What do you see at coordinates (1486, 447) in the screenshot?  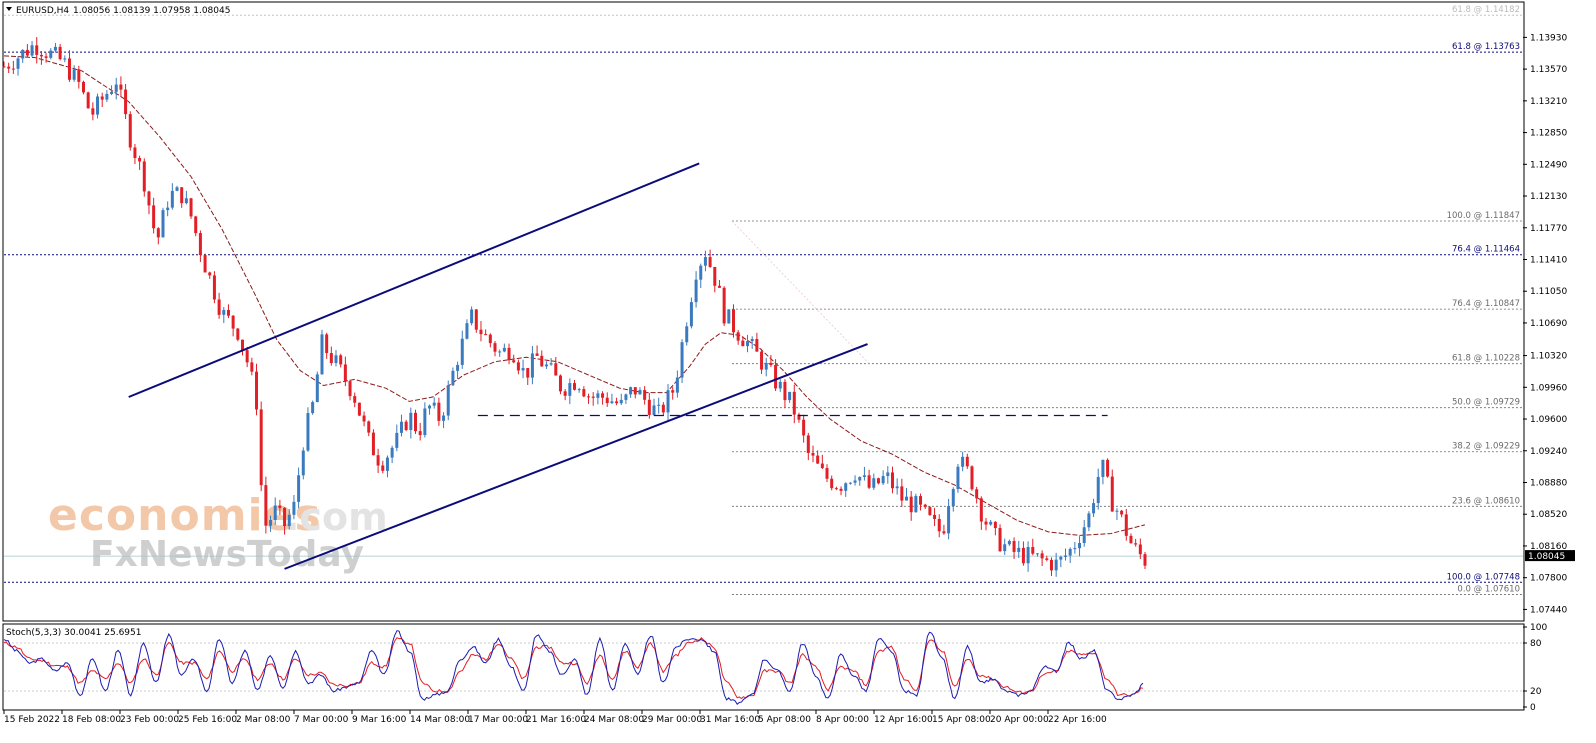 I see `fib-level-label: 38.2 @ 1.09229` at bounding box center [1486, 447].